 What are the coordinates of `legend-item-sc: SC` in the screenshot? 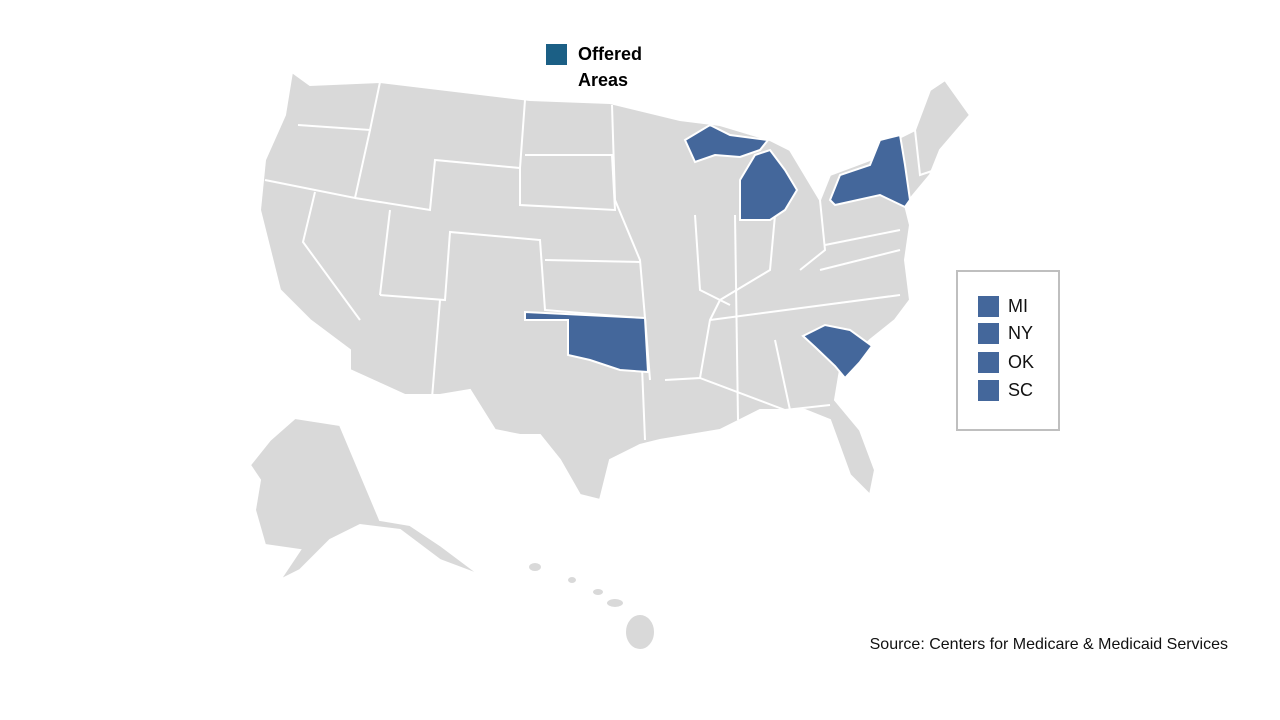 It's located at (1005, 390).